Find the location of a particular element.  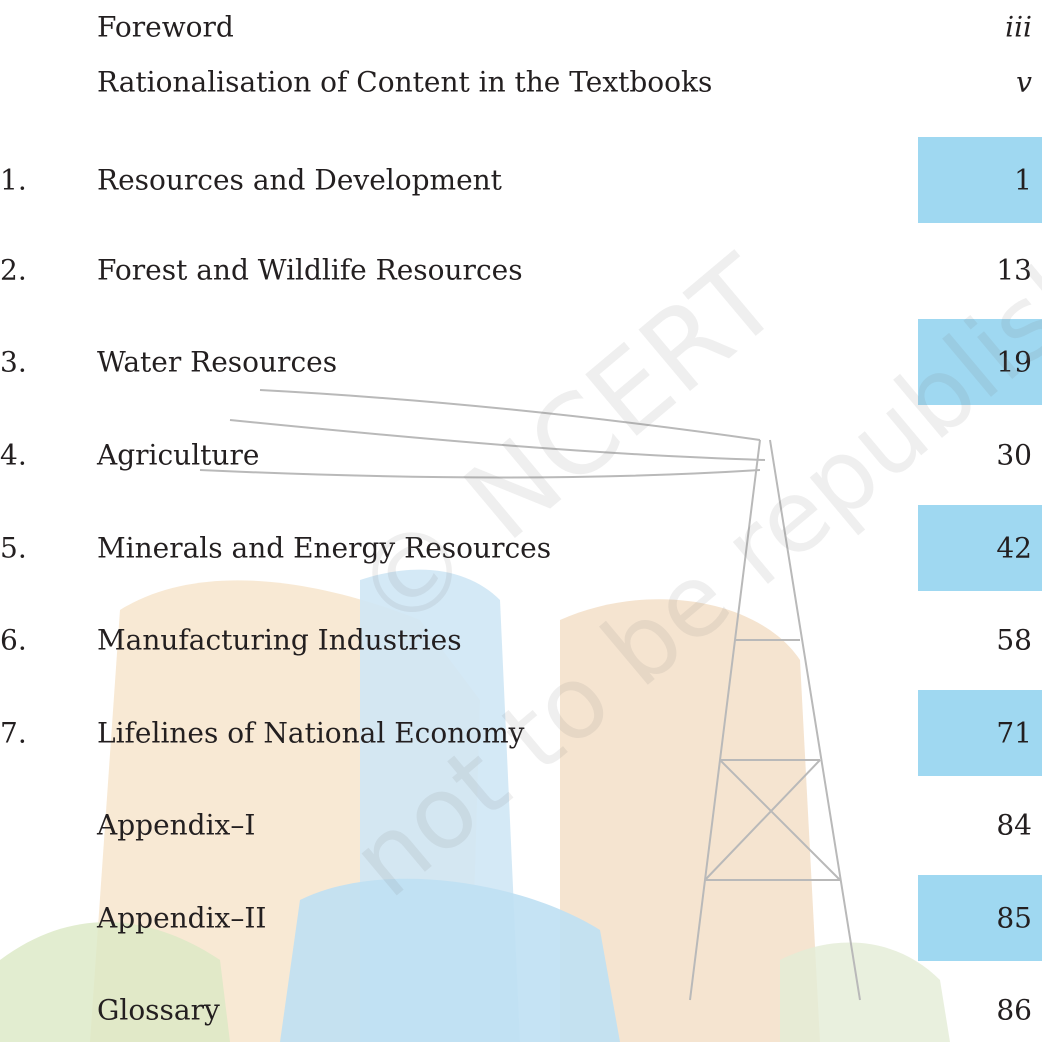

entry-number: 5. is located at coordinates (13, 548).